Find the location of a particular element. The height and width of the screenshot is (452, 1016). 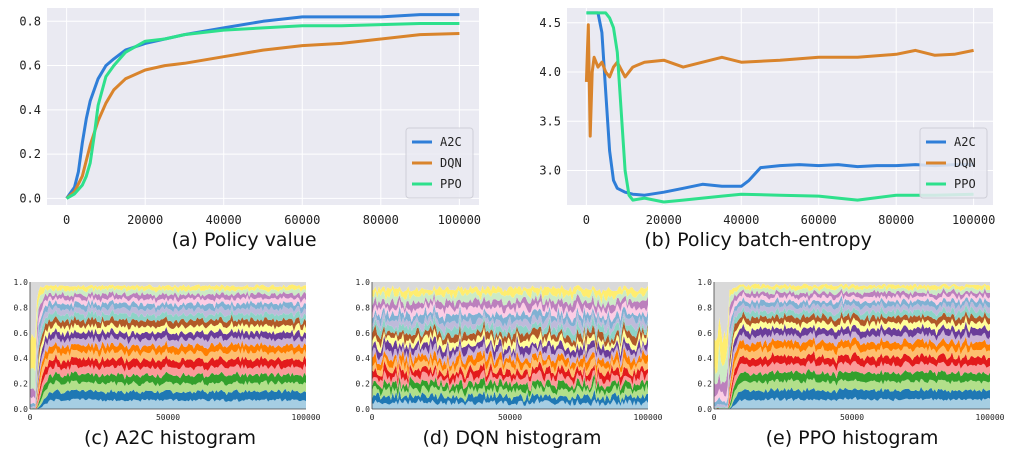

y-tick-label: 3.5 is located at coordinates (550, 121).